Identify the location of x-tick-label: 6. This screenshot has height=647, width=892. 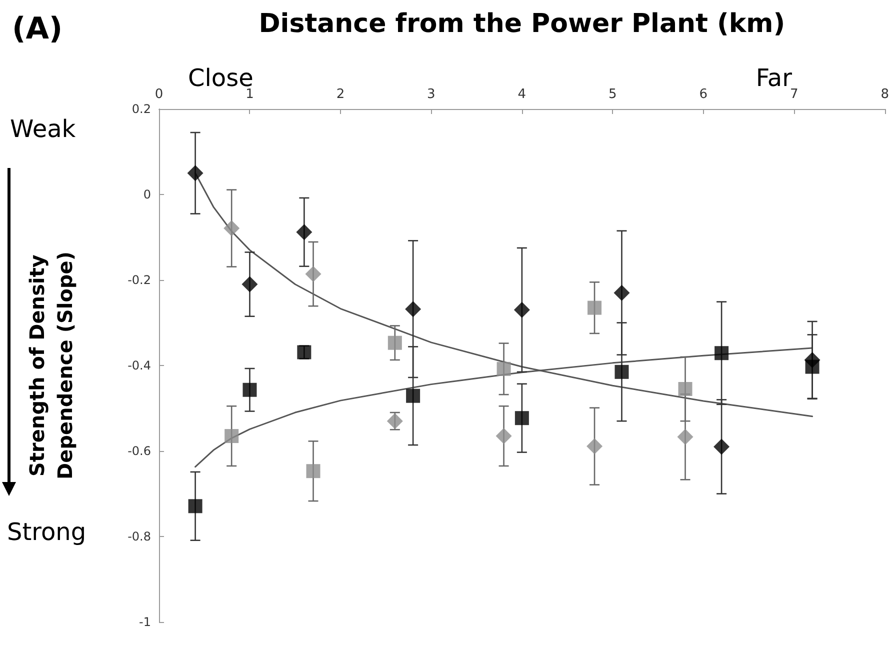
(703, 94).